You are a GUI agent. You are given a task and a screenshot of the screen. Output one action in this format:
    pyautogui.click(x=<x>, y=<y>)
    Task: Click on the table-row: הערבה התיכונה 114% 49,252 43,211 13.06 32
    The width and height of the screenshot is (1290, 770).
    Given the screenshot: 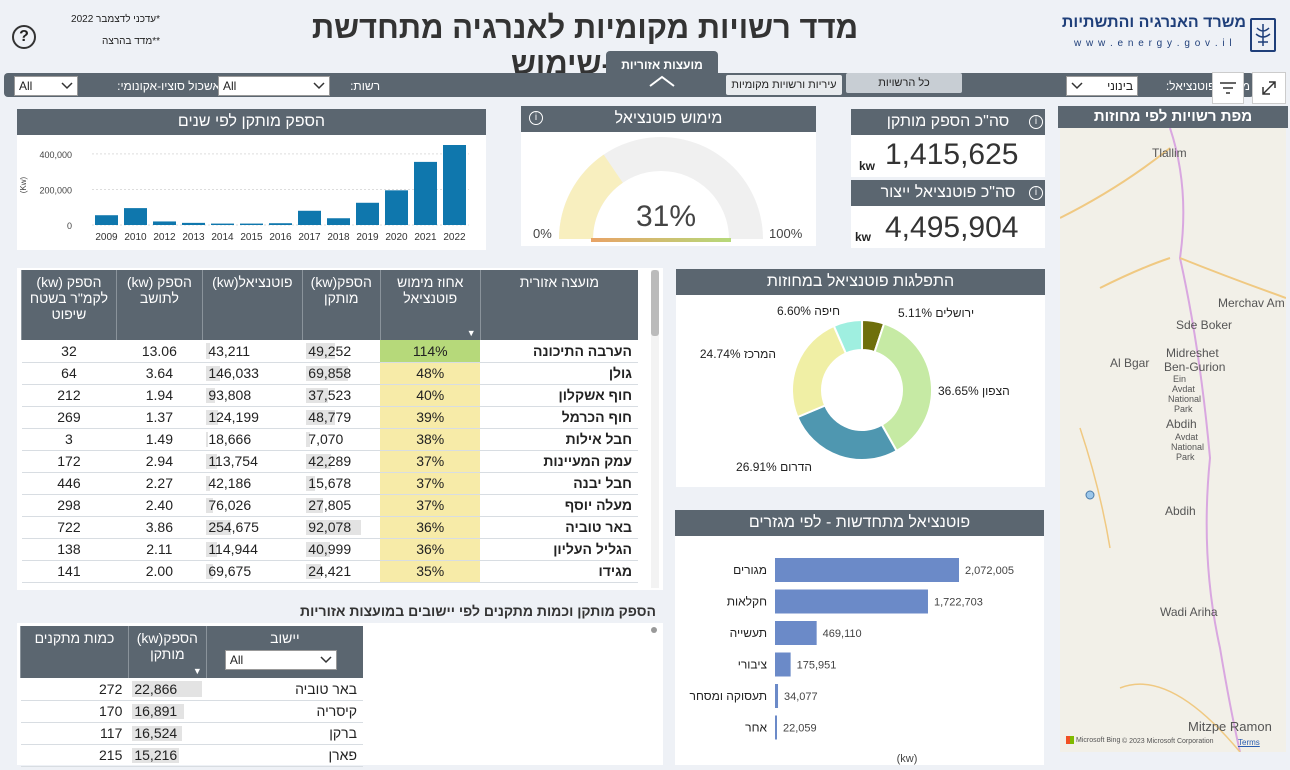 What is the action you would take?
    pyautogui.click(x=329, y=351)
    